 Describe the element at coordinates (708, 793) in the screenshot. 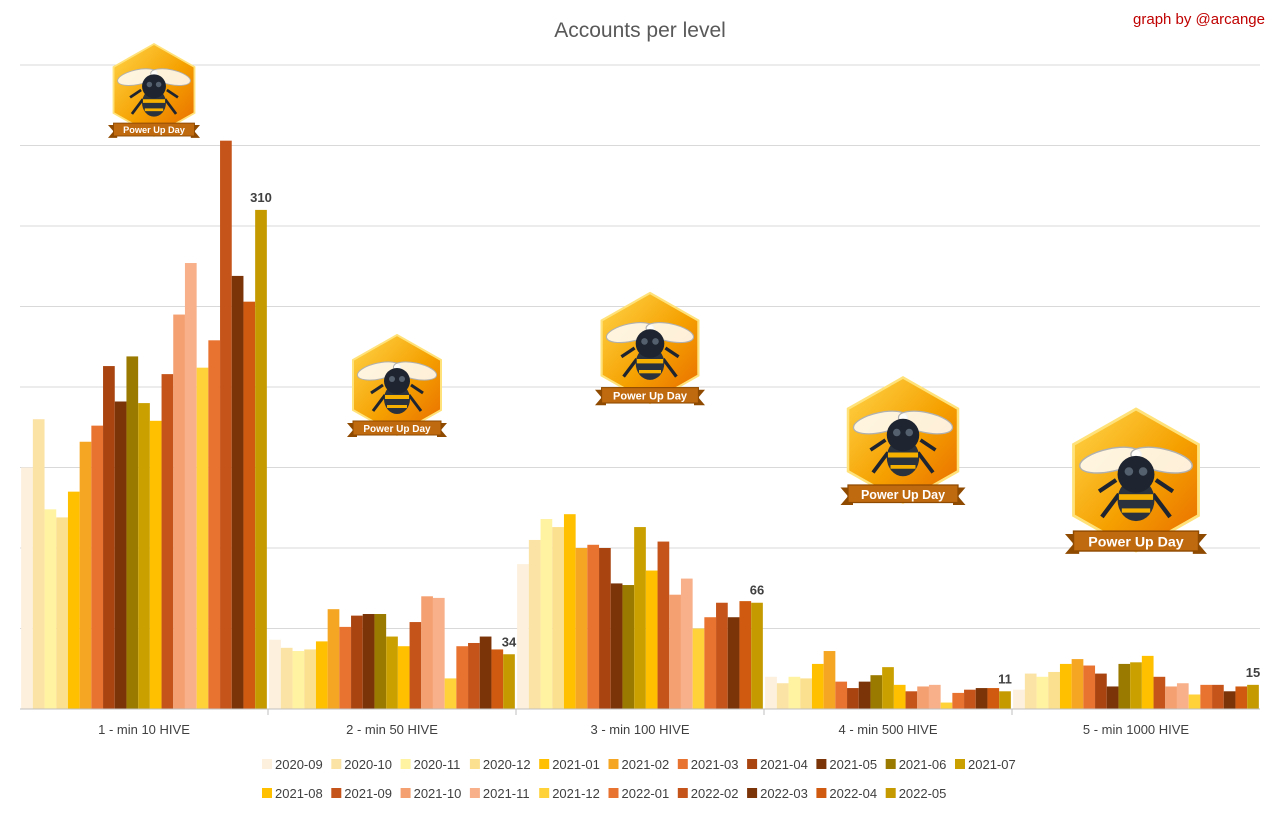

I see `legend-item: 2022-02` at that location.